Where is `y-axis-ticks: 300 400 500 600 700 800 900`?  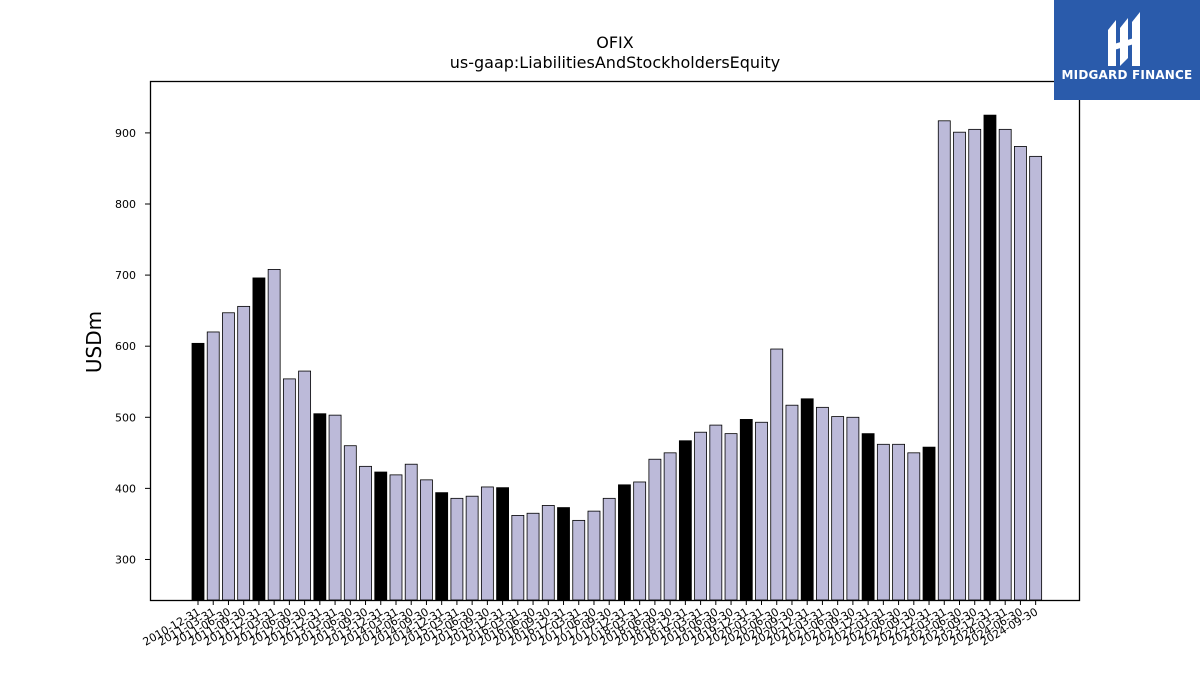 y-axis-ticks: 300 400 500 600 700 800 900 is located at coordinates (132, 346).